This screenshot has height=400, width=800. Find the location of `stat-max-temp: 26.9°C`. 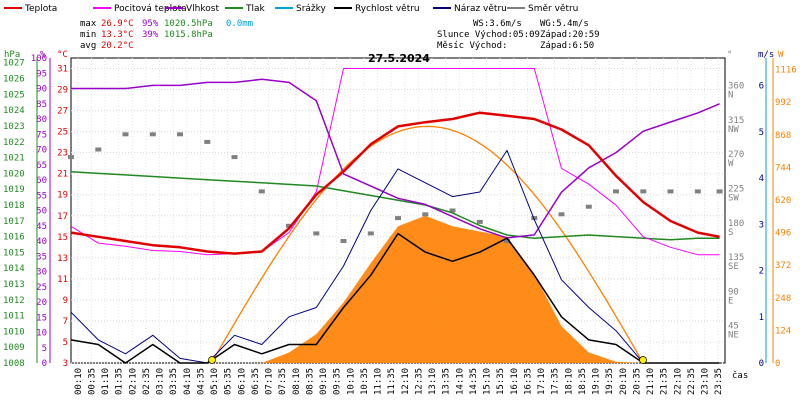

stat-max-temp: 26.9°C is located at coordinates (117, 24).